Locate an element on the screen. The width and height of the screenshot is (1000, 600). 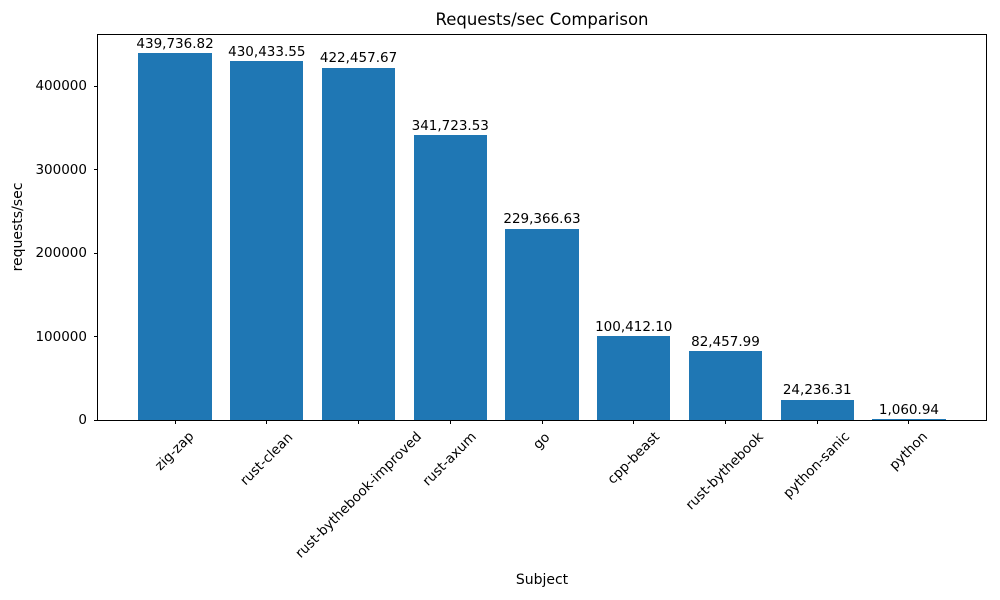
bar-rust-bythebook is located at coordinates (725, 385).